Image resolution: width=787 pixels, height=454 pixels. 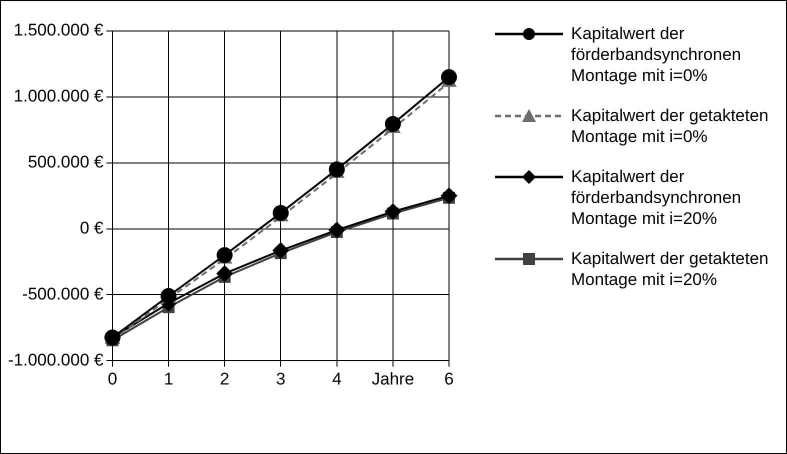 I want to click on y-tick-label: 1.000.000 €, so click(x=59, y=96).